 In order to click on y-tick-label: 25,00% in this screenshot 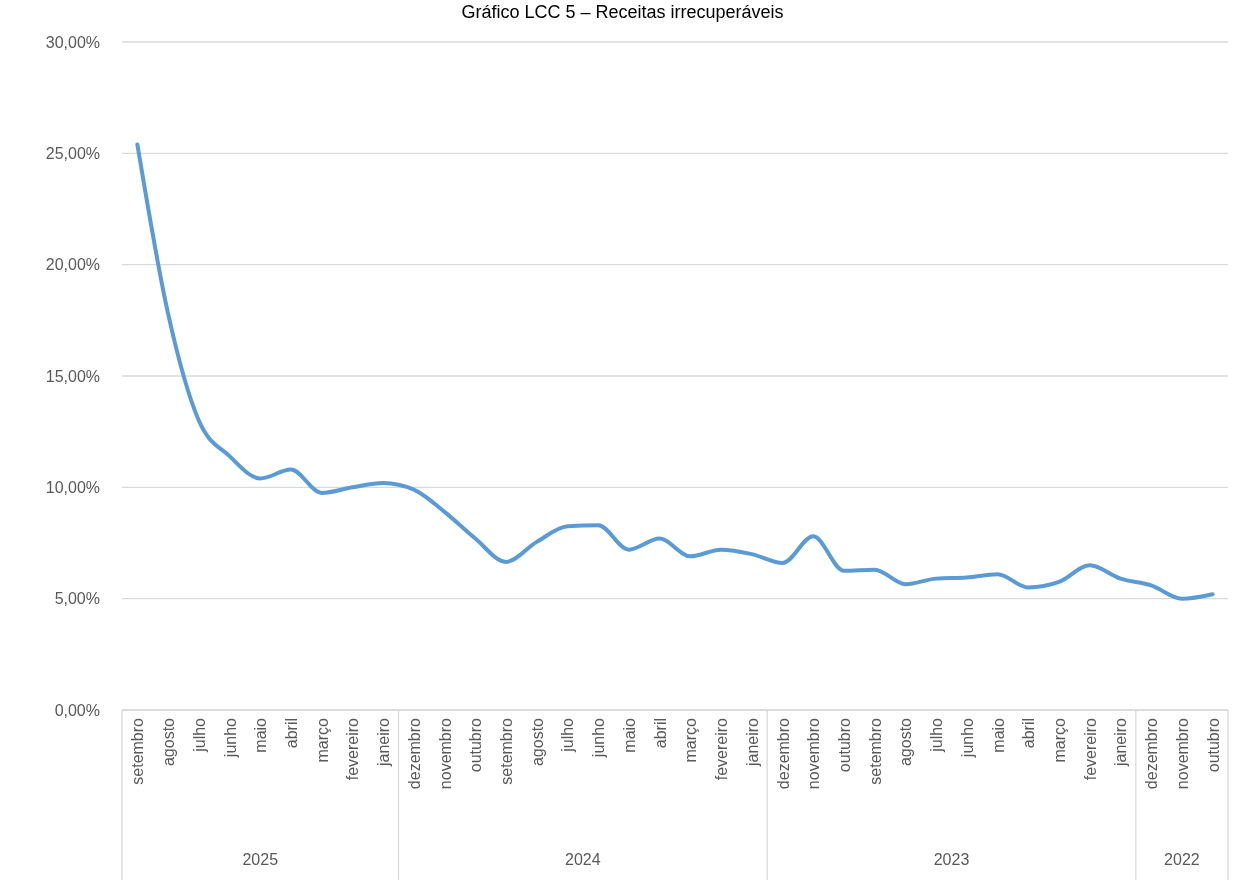, I will do `click(72, 153)`.